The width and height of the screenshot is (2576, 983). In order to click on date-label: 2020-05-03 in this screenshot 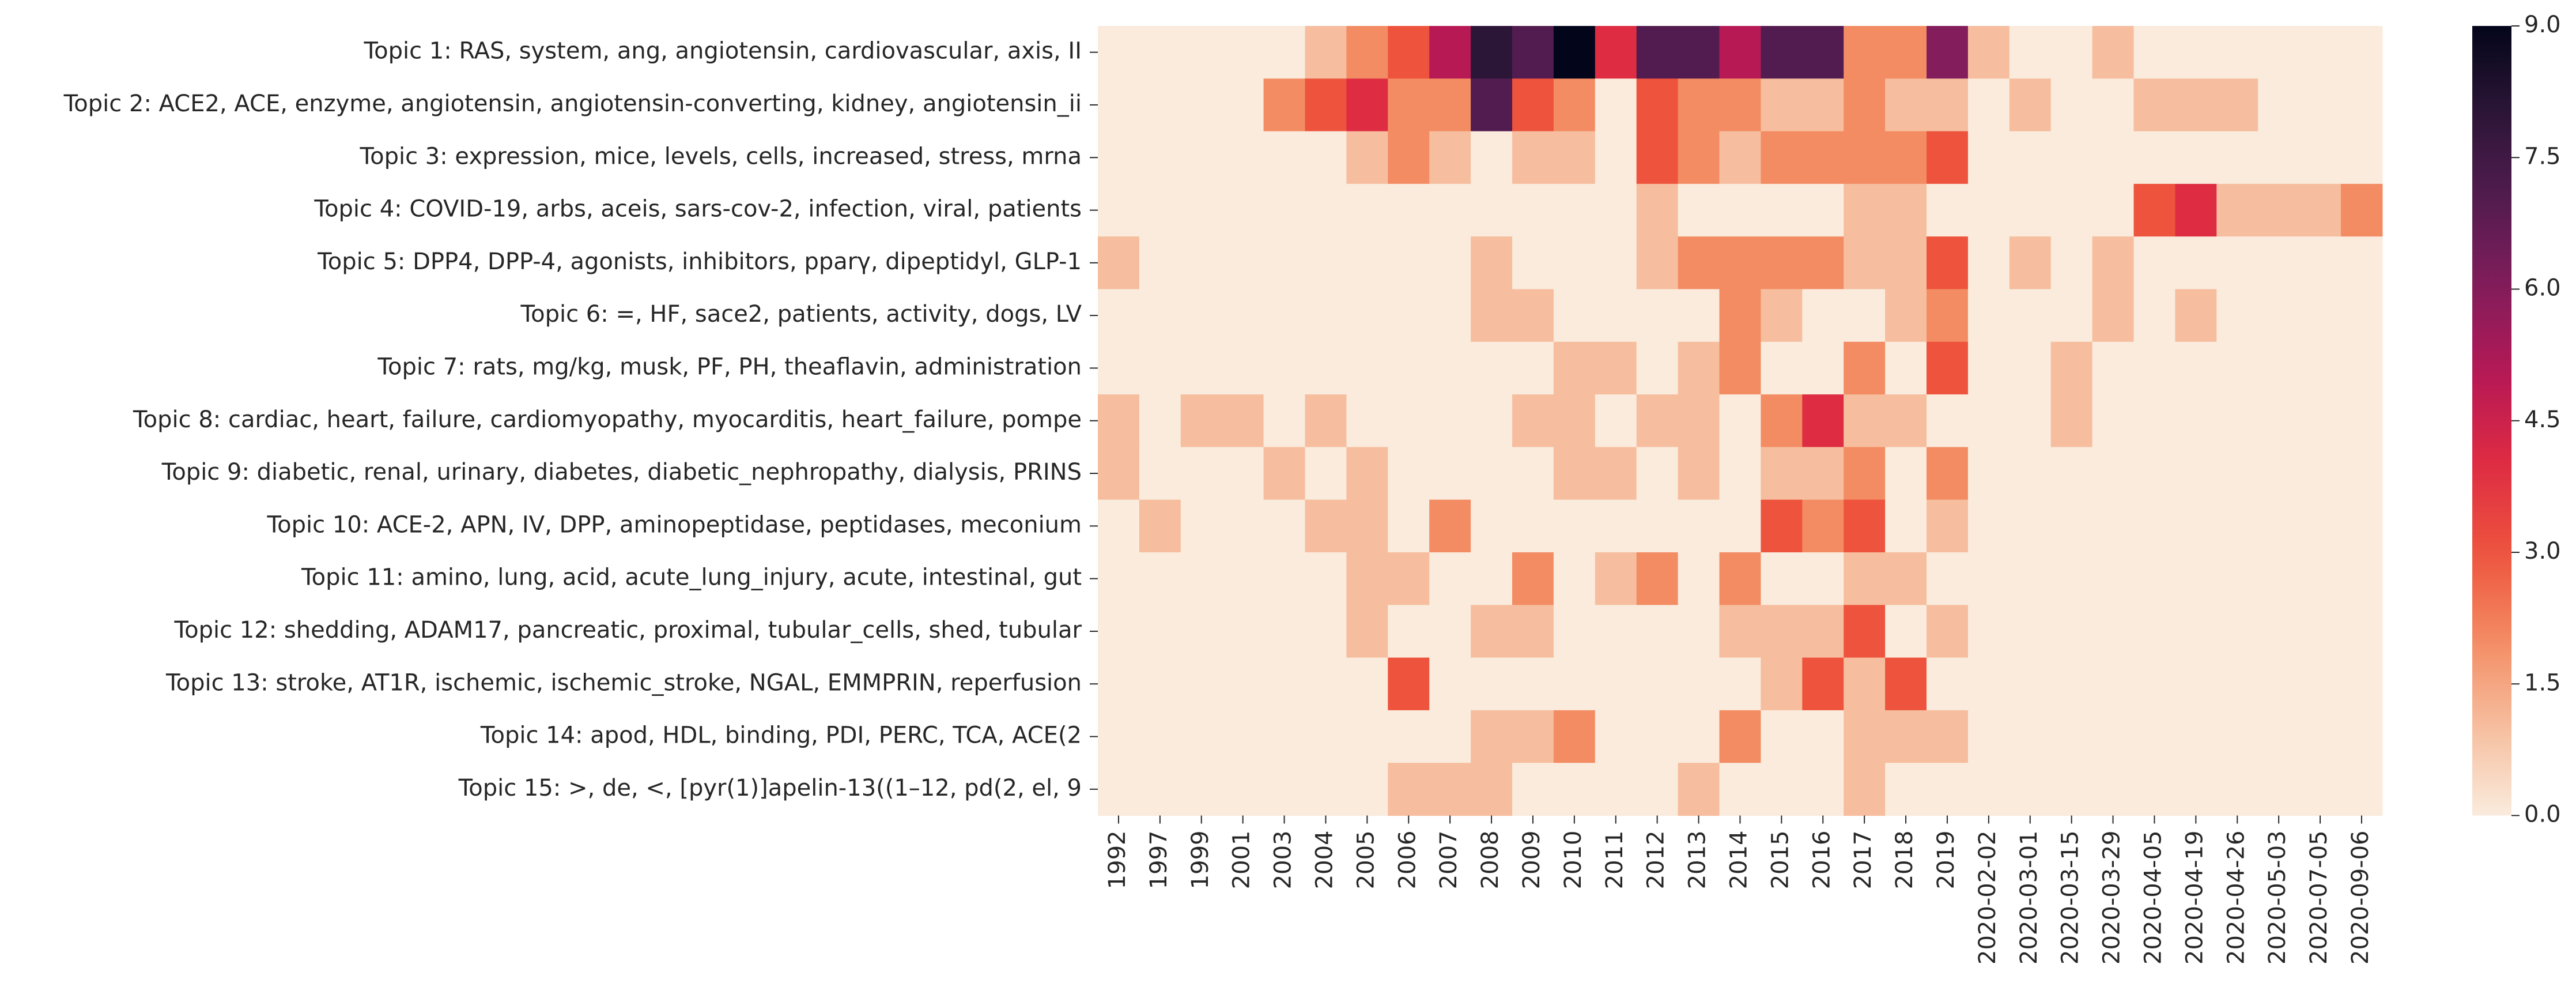, I will do `click(2277, 898)`.